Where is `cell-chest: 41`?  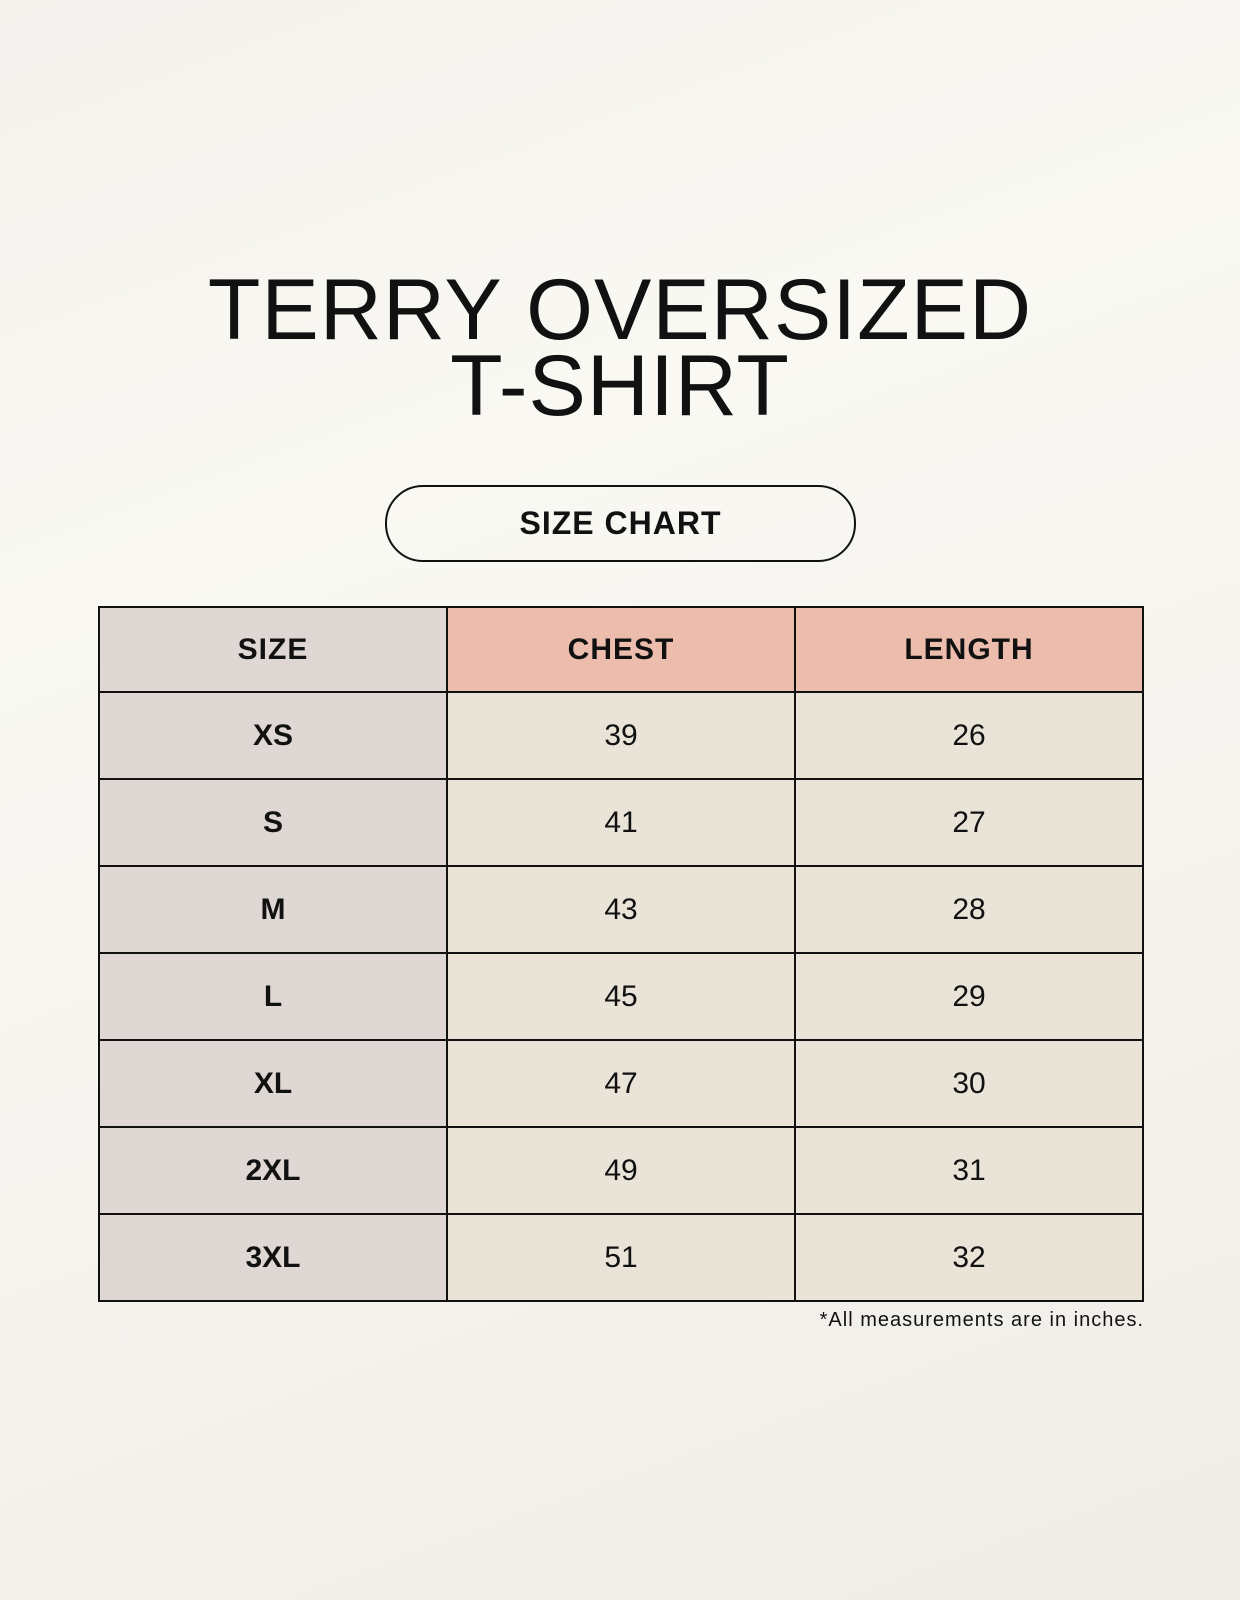 cell-chest: 41 is located at coordinates (621, 822).